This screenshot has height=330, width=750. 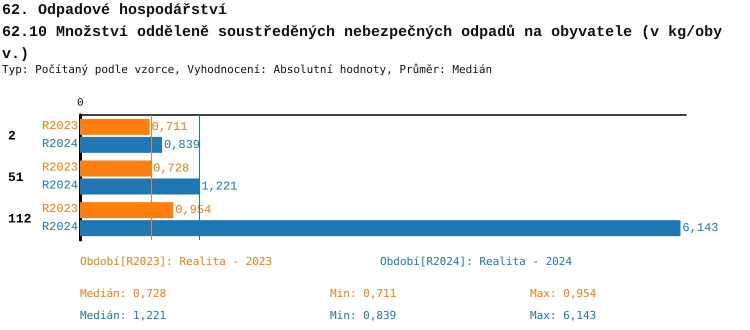 What do you see at coordinates (169, 127) in the screenshot?
I see `data-label: 0,711` at bounding box center [169, 127].